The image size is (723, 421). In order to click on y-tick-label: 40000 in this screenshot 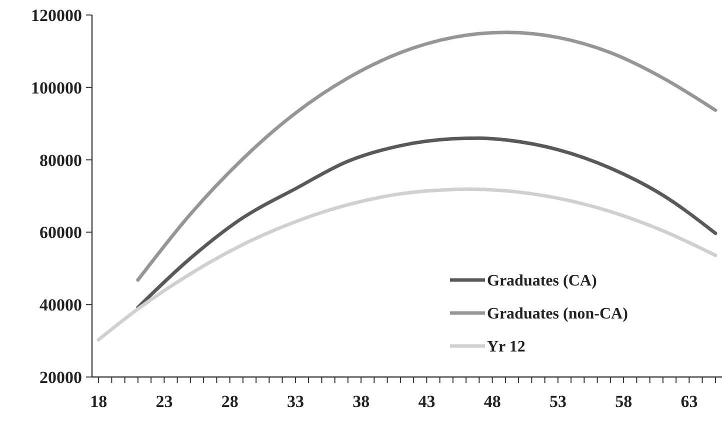, I will do `click(61, 305)`.